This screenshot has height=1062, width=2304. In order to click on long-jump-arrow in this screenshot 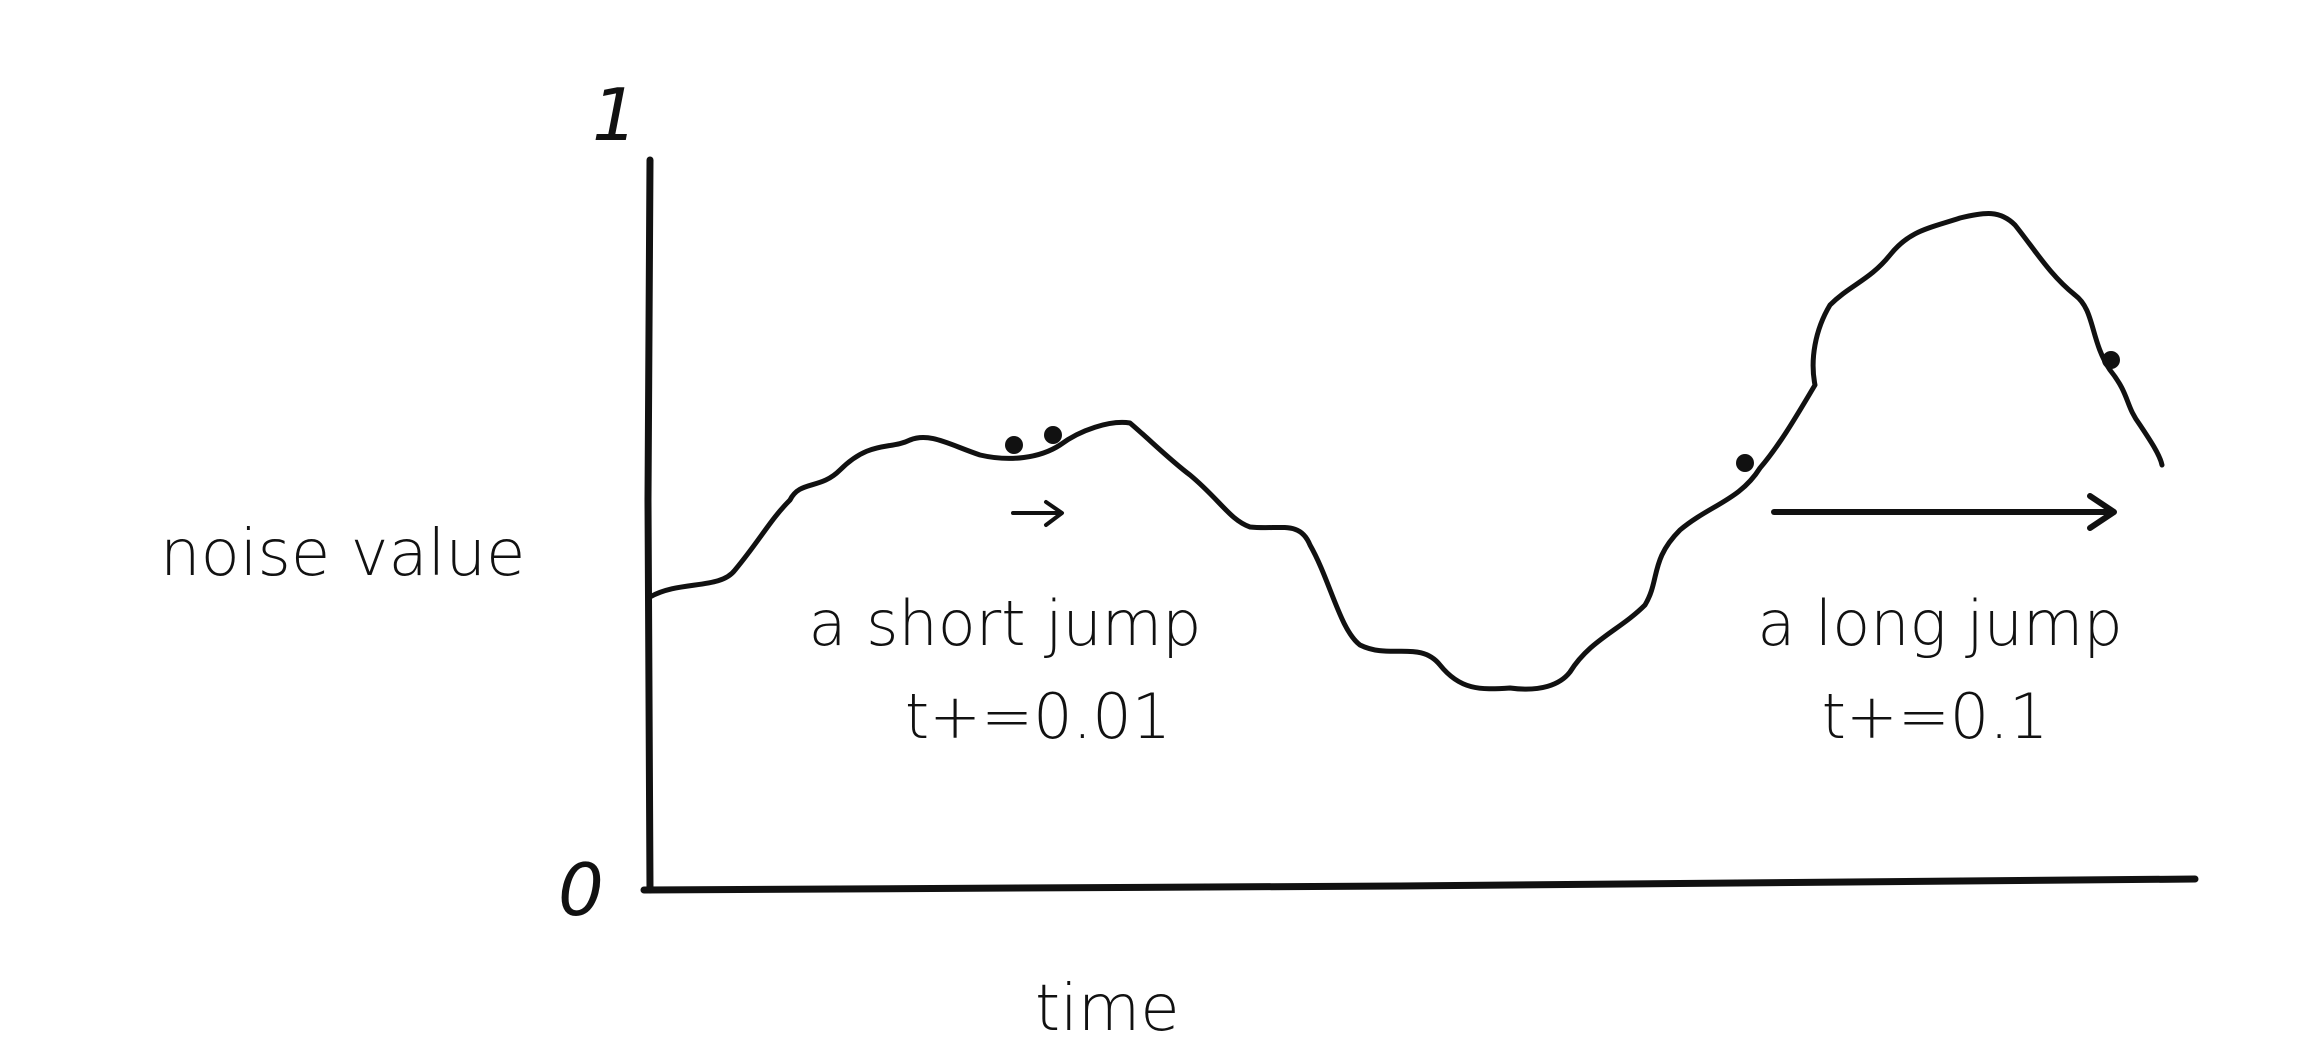, I will do `click(1944, 512)`.